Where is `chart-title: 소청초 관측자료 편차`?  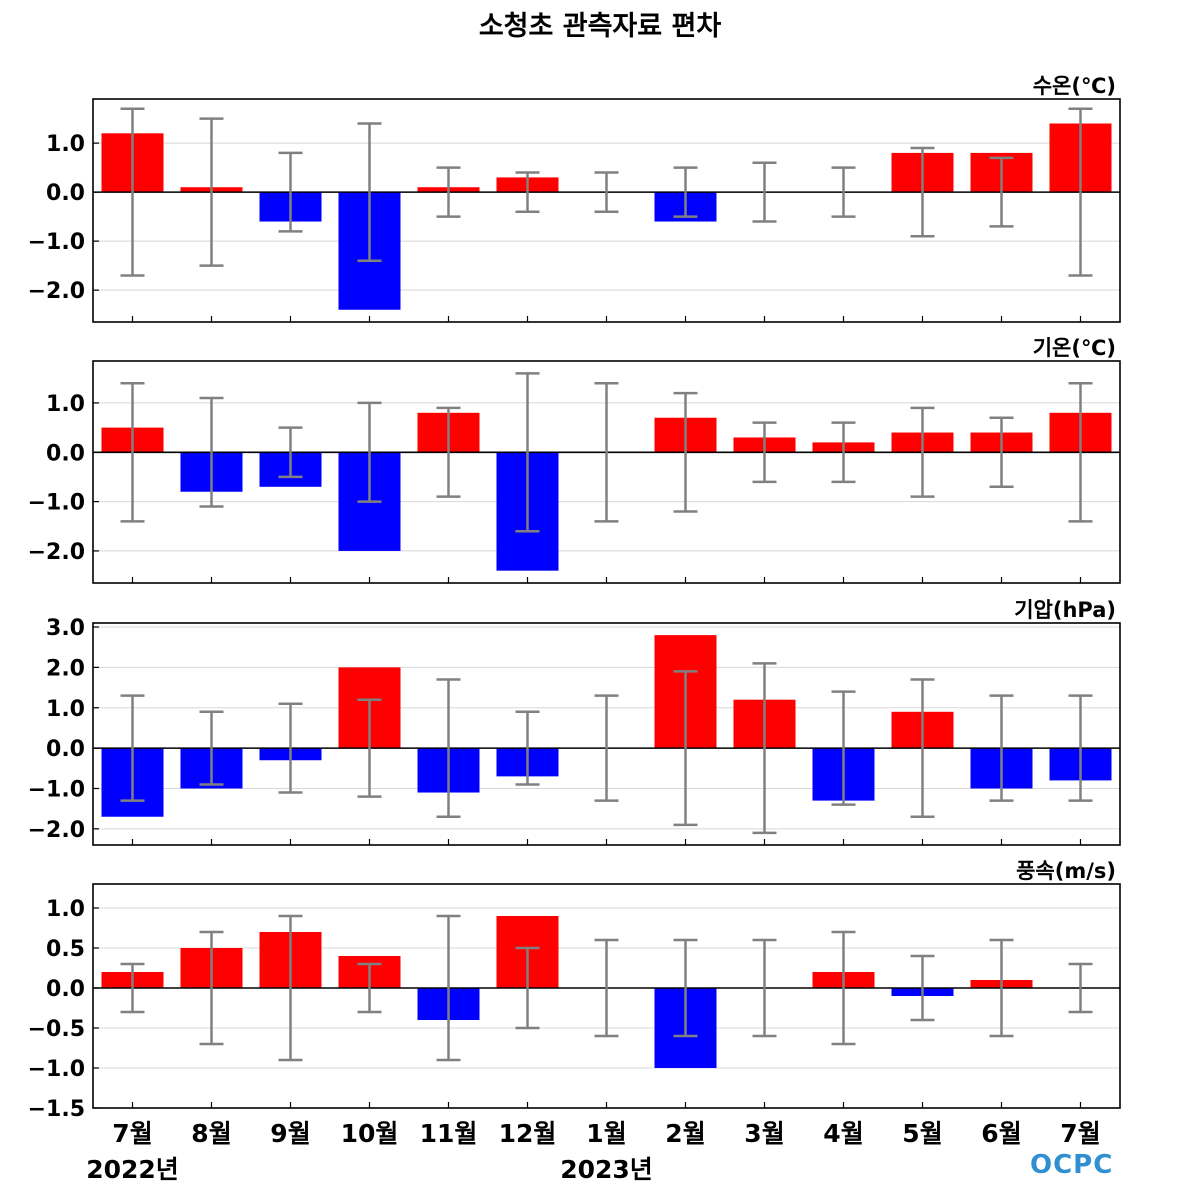 chart-title: 소청초 관측자료 편차 is located at coordinates (600, 26).